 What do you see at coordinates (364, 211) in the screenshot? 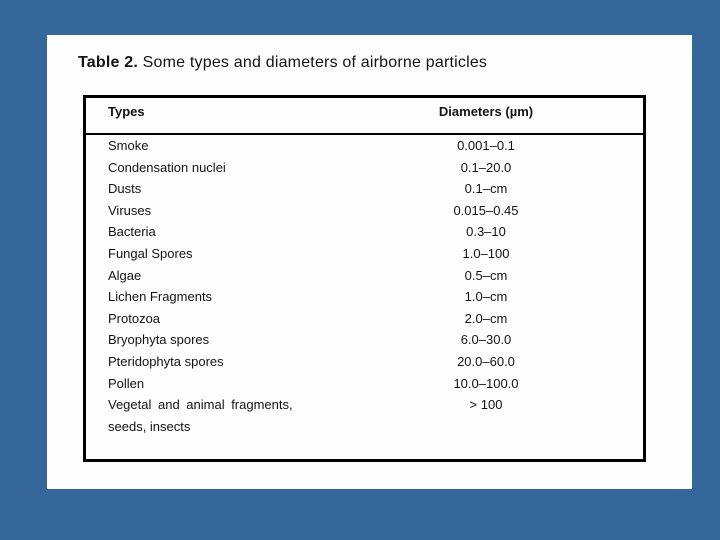
I see `table-row: Viruses 0.015–0.45` at bounding box center [364, 211].